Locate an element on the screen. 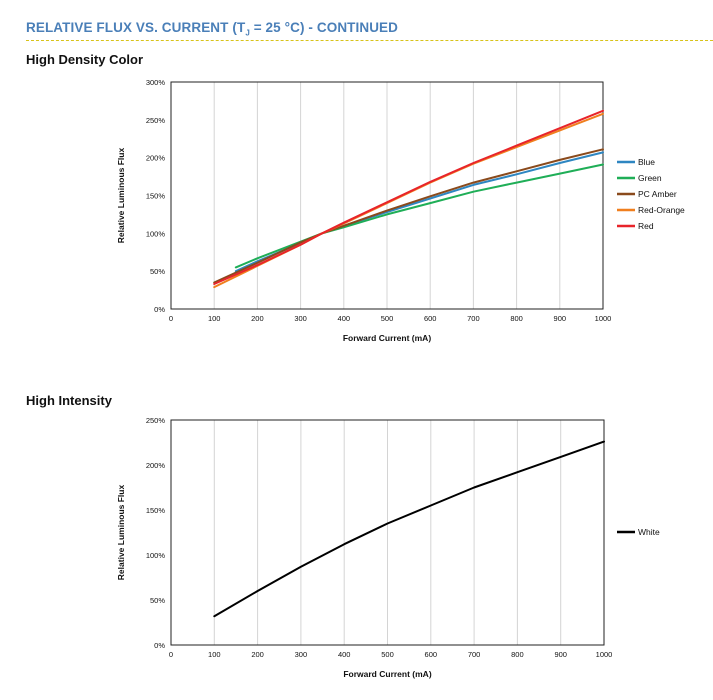 The height and width of the screenshot is (700, 713). y-tick-label: 300% is located at coordinates (156, 82).